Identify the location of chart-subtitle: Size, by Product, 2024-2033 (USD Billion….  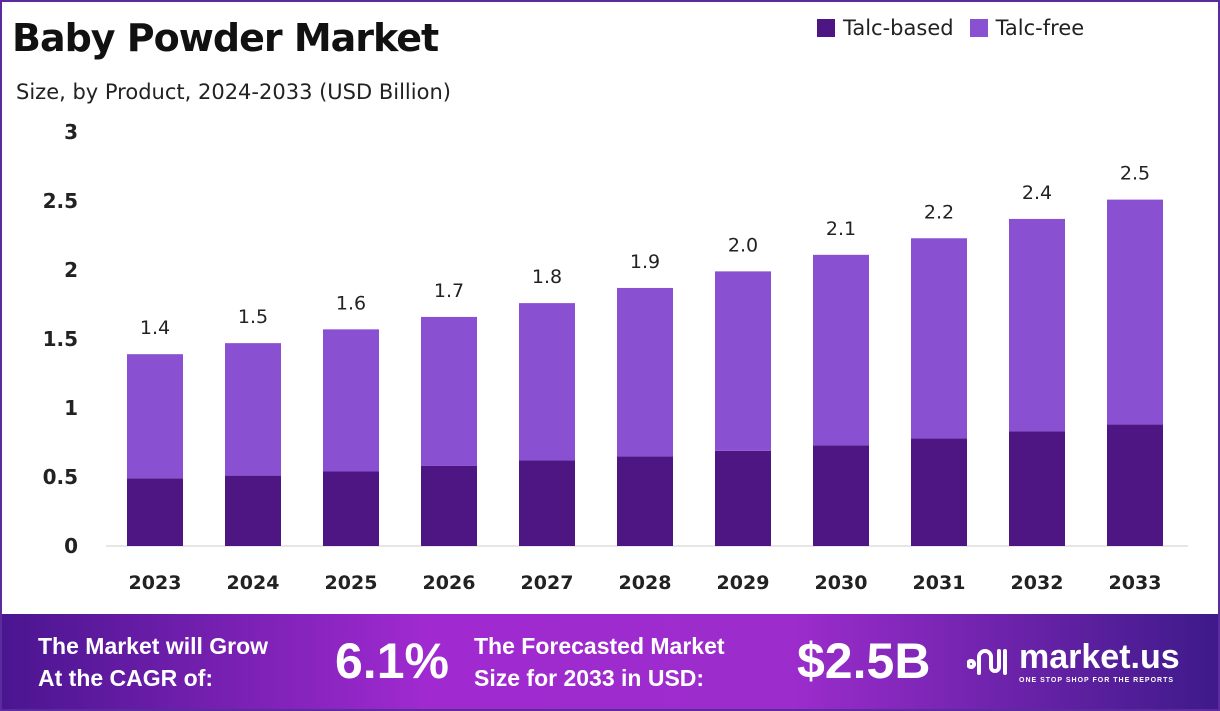
(233, 92).